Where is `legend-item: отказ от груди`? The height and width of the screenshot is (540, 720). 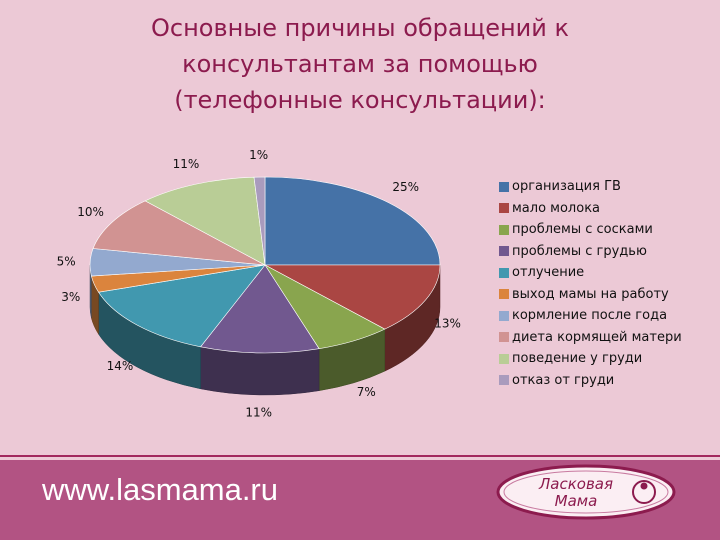 legend-item: отказ от груди is located at coordinates (590, 381).